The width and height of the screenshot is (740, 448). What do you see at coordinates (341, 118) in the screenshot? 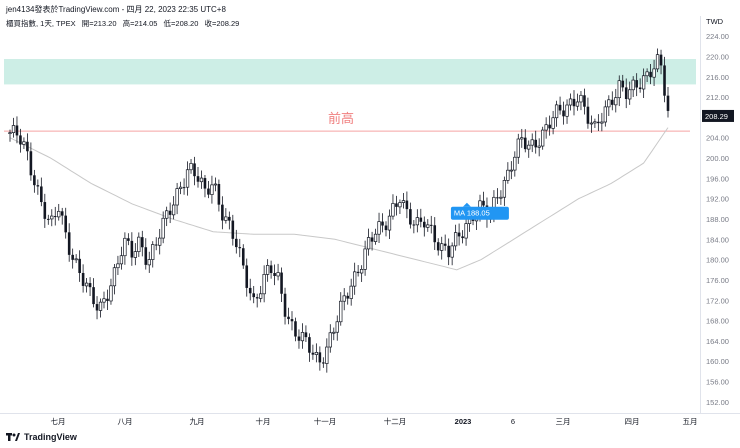
I see `resistance-label: 前高` at bounding box center [341, 118].